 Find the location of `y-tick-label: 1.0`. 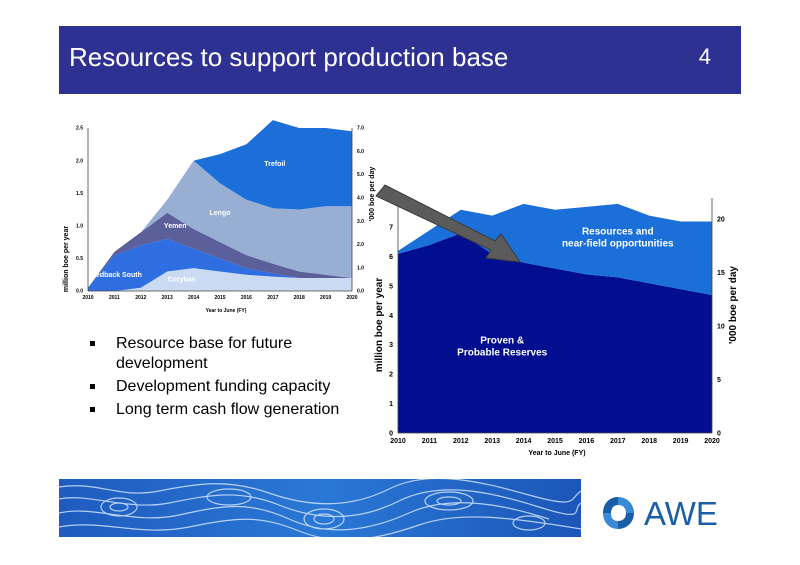

y-tick-label: 1.0 is located at coordinates (79, 226).